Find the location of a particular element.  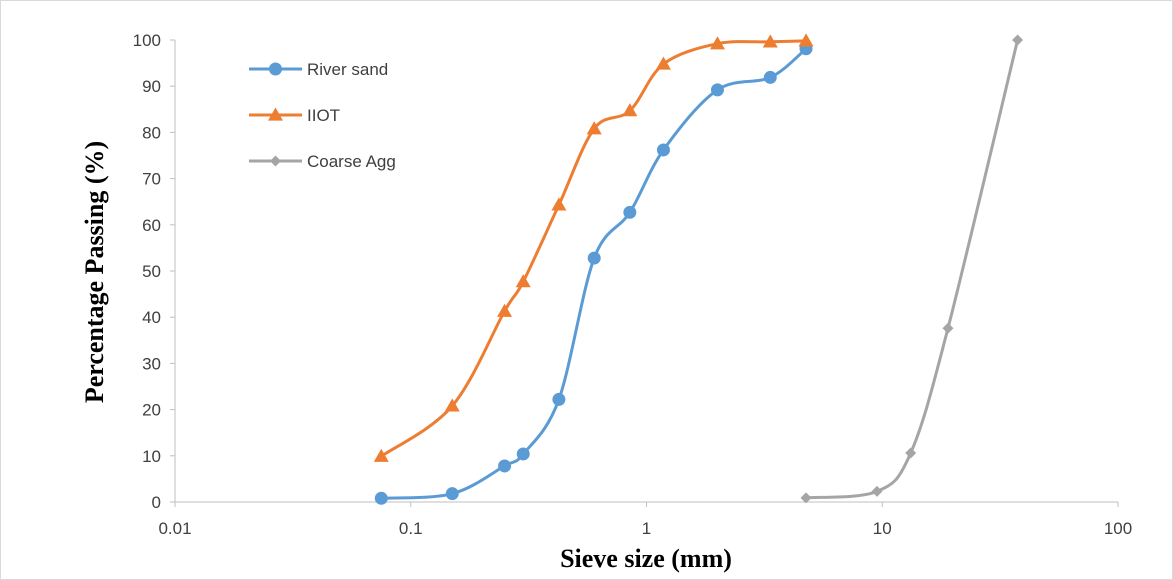

legend-label: Coarse Agg is located at coordinates (351, 161).